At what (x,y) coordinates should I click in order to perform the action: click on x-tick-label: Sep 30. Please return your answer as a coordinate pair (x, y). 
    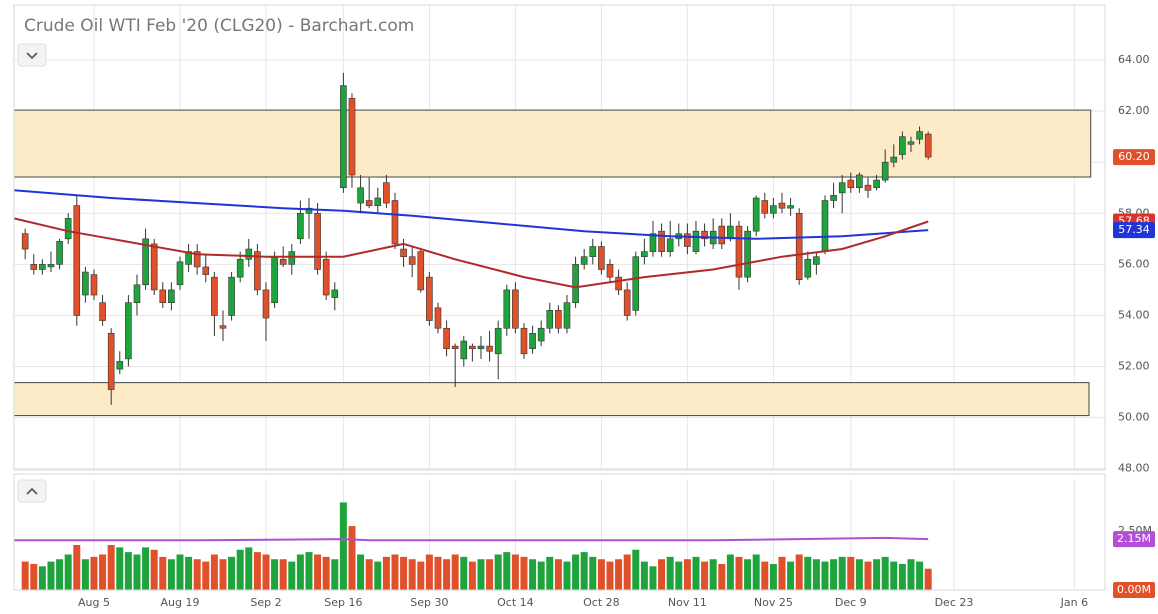
    Looking at the image, I should click on (429, 602).